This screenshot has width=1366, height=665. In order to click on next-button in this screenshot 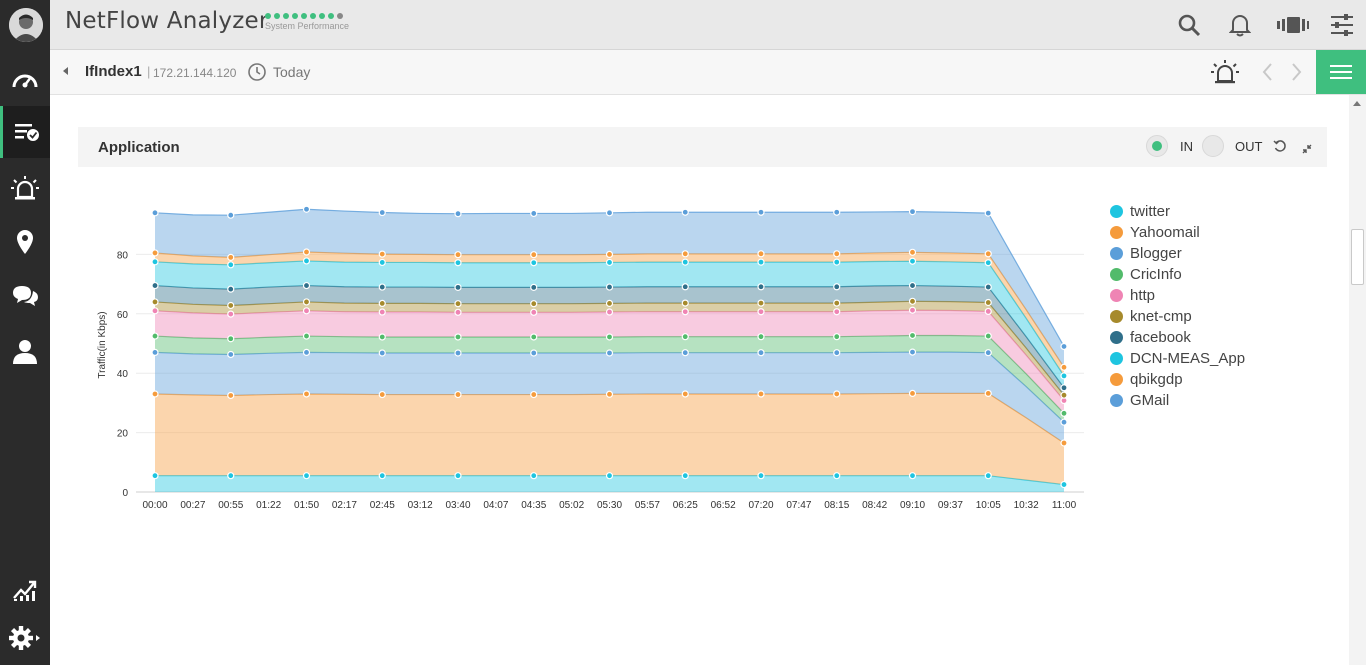, I will do `click(1297, 74)`.